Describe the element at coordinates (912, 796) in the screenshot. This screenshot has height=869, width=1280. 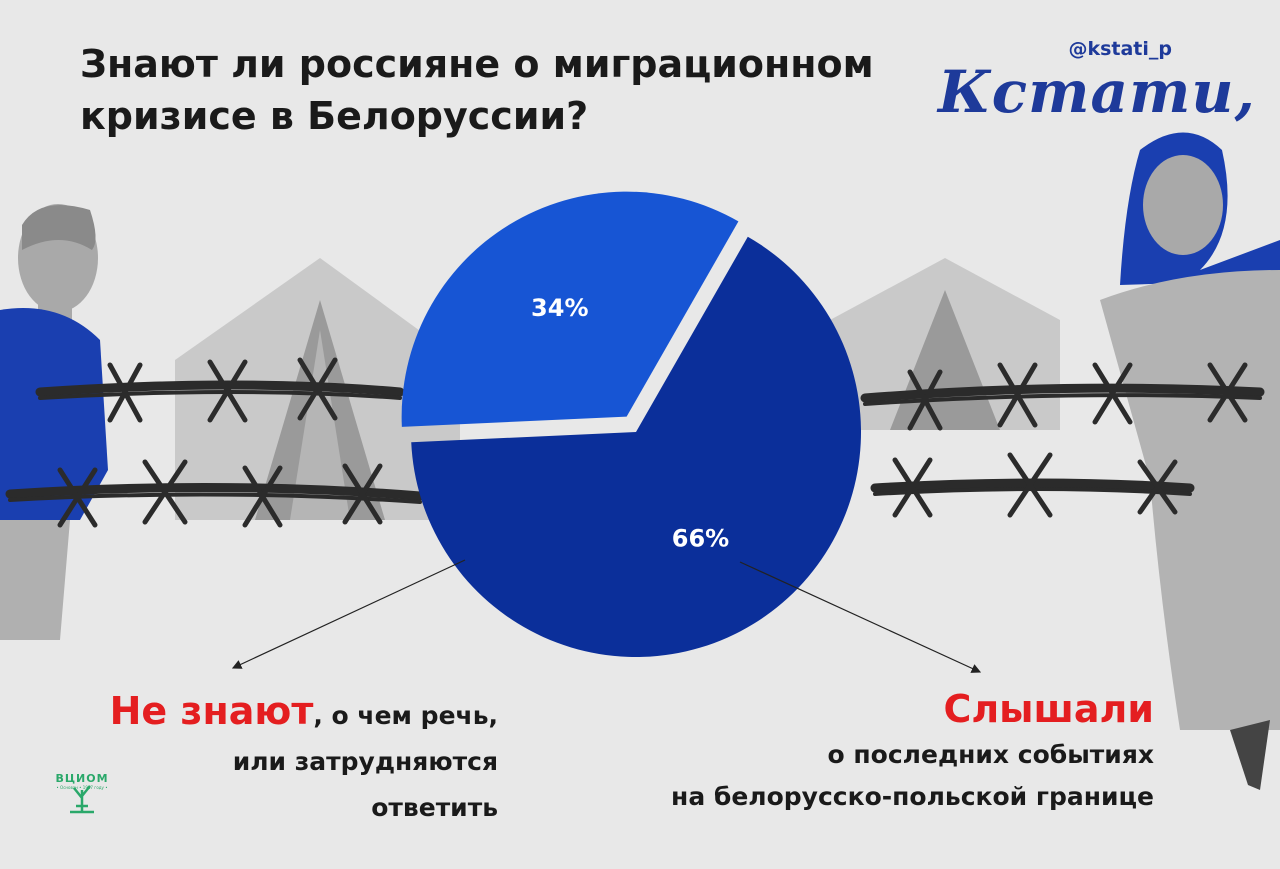
I see `label-heard-line2: на белорусско-польской границе` at that location.